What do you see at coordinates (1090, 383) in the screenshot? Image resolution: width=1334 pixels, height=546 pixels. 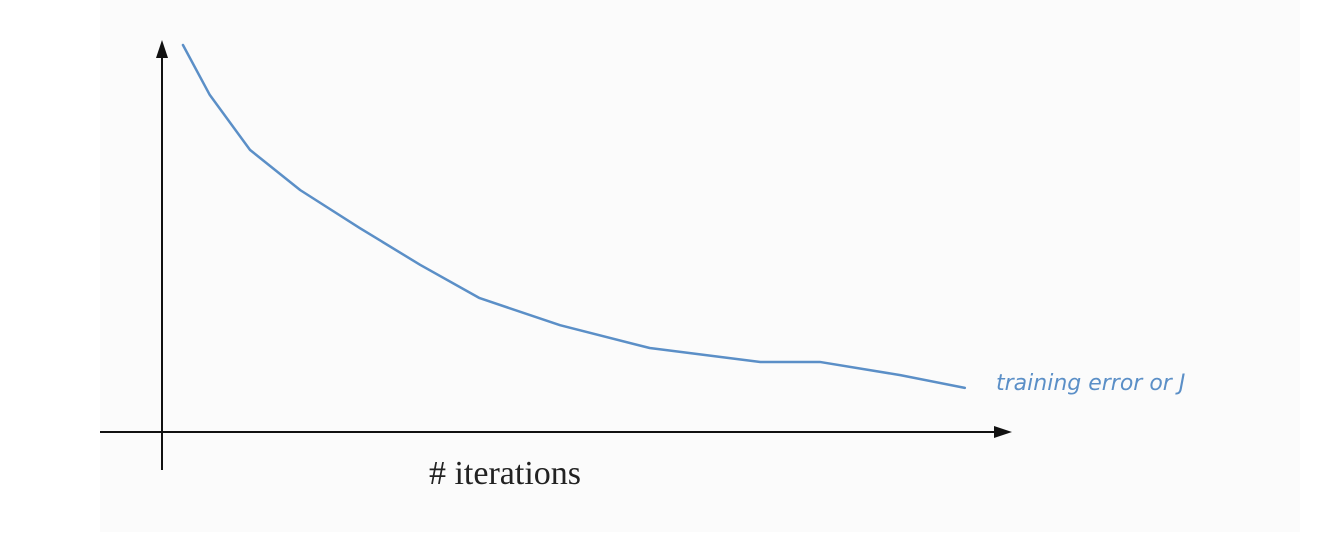 I see `annotation: training error or J` at bounding box center [1090, 383].